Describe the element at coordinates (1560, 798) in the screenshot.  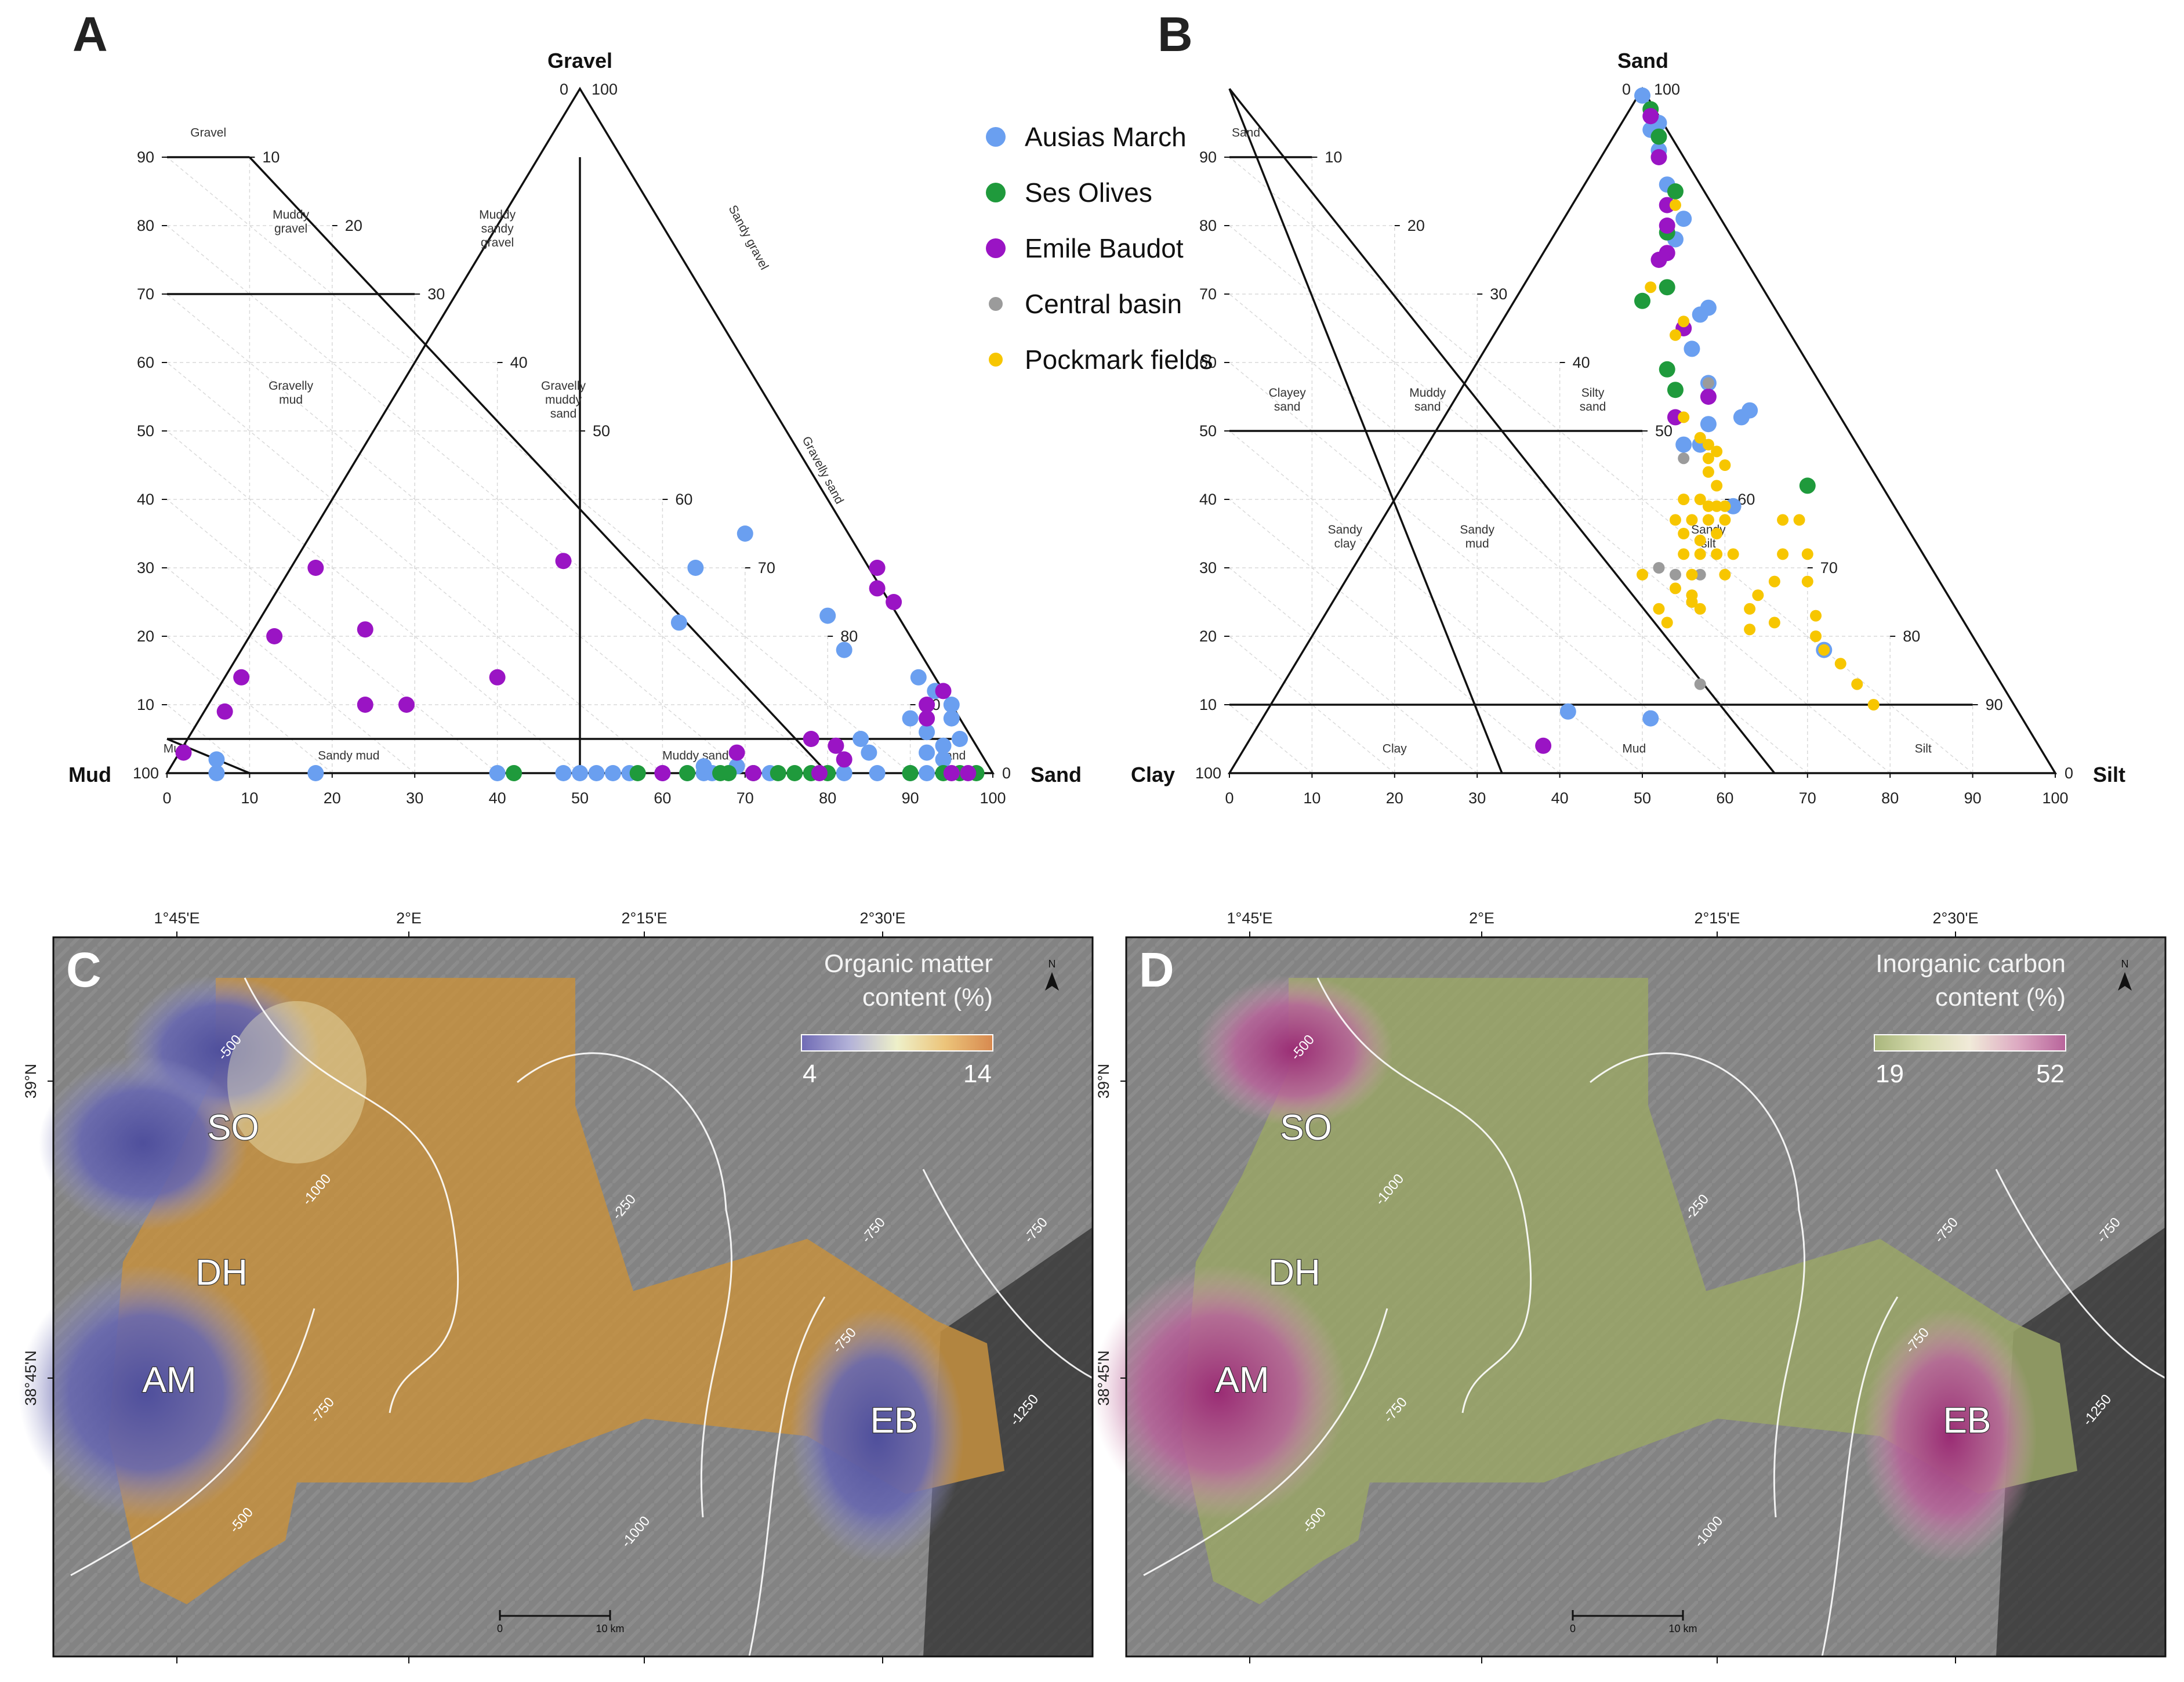
I see `bottom-tick-label: 40` at that location.